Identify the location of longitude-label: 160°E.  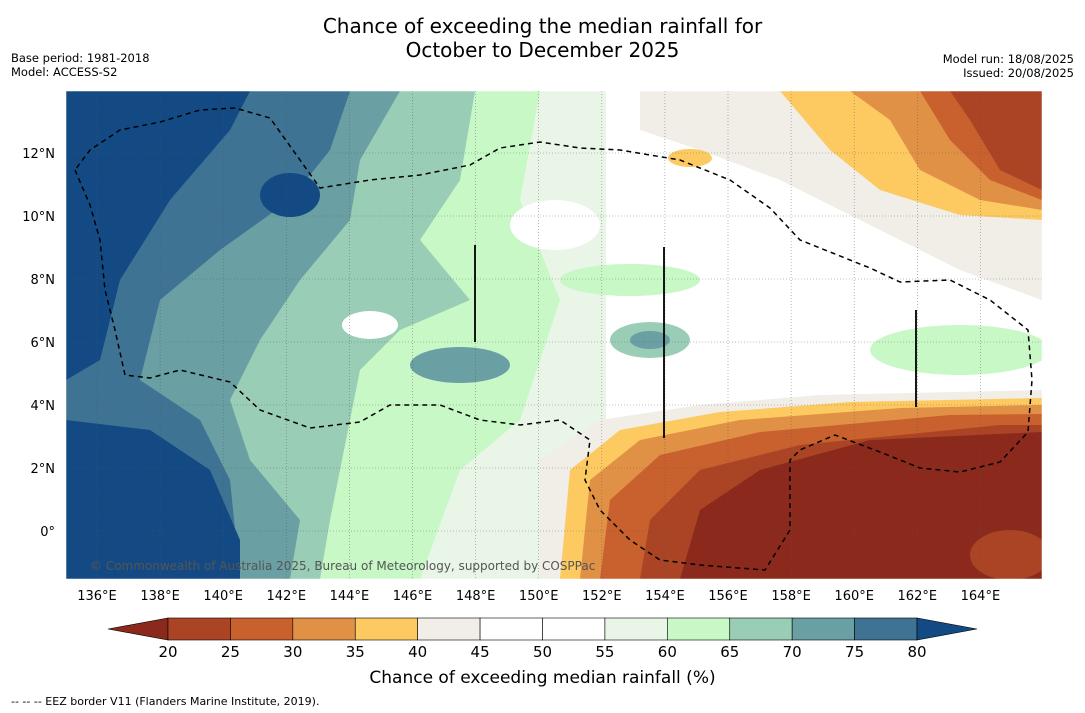
(854, 596).